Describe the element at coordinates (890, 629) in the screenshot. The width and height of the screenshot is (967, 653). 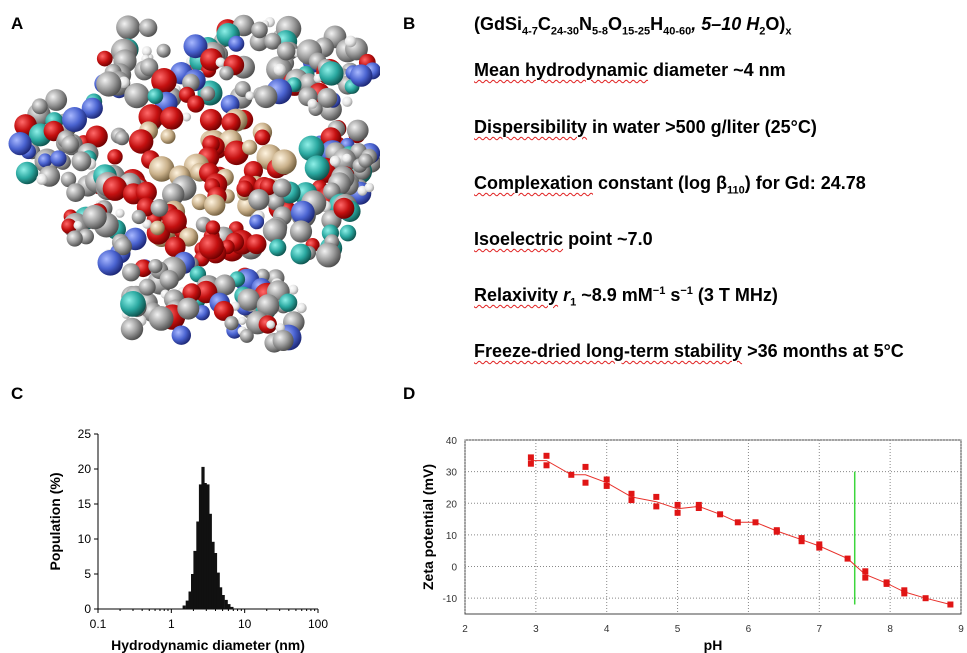
I see `x-tick-label: 8` at that location.